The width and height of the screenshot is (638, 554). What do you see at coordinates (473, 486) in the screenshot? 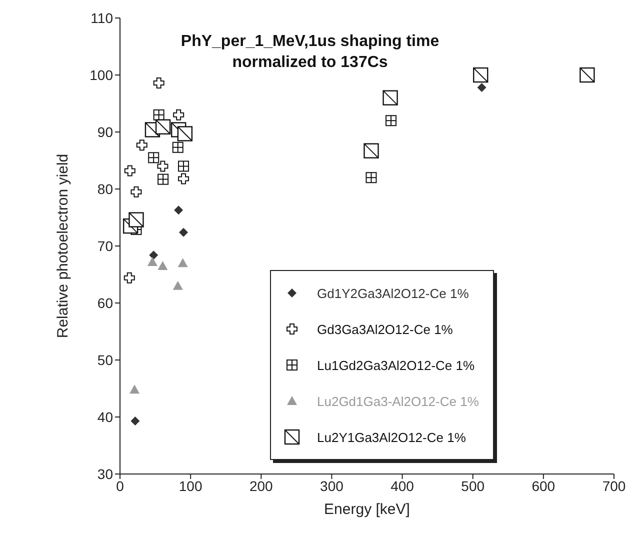
I see `x-tick-label: 500` at bounding box center [473, 486].